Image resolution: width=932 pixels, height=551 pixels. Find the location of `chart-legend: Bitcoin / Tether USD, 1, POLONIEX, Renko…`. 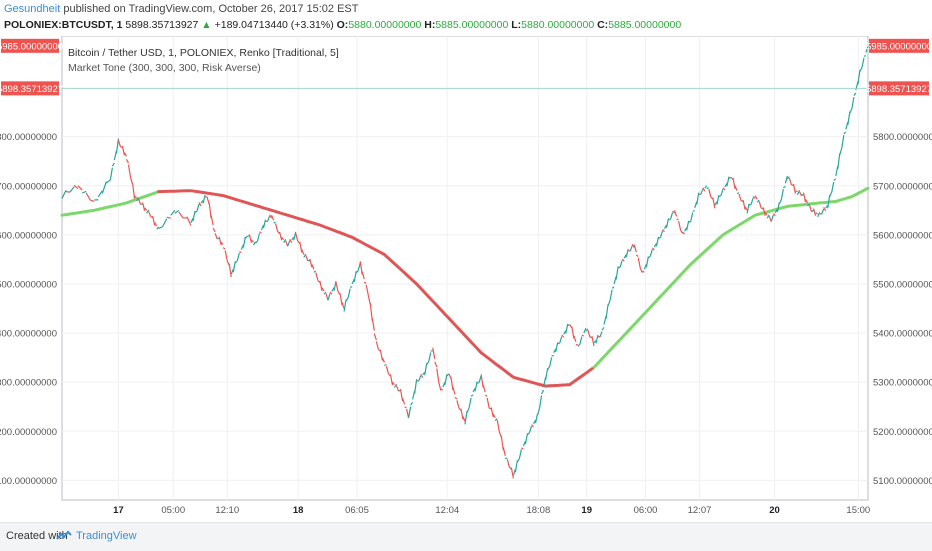

chart-legend: Bitcoin / Tether USD, 1, POLONIEX, Renko… is located at coordinates (203, 62).